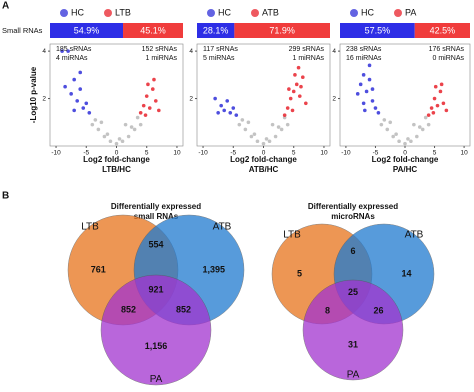  Describe the element at coordinates (183, 309) in the screenshot. I see `venn-value: 852` at that location.